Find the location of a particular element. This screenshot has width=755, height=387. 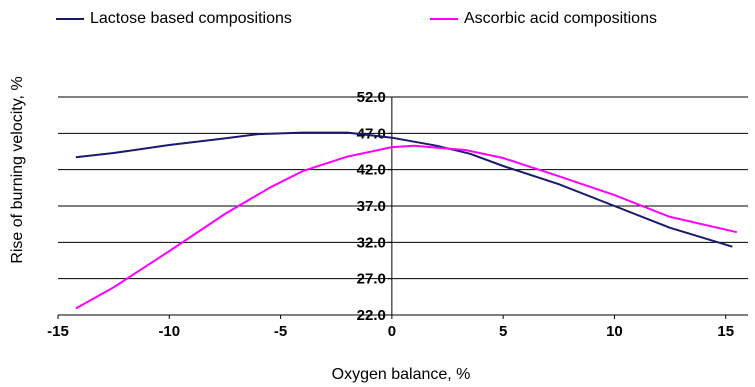

legend-label-ascorbic: Ascorbic acid compositions is located at coordinates (560, 18).